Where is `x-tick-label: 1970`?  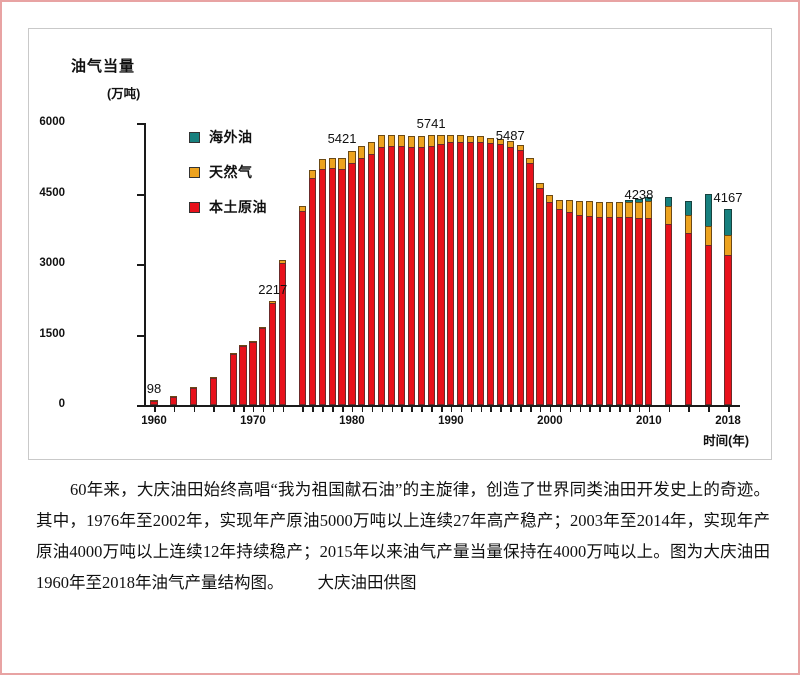 x-tick-label: 1970 is located at coordinates (253, 421).